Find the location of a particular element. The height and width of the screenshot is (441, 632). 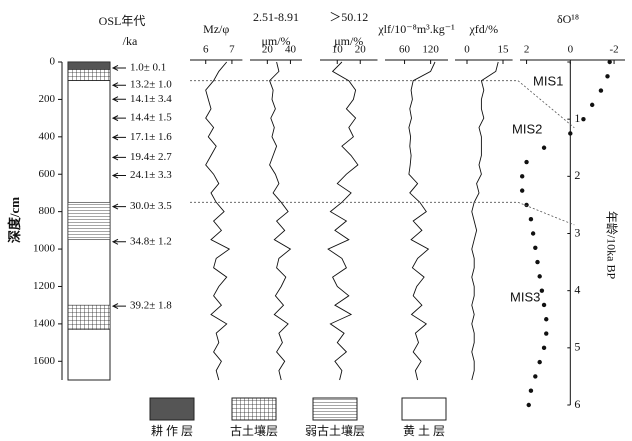

legend-label: 黄 土 层 is located at coordinates (424, 431).